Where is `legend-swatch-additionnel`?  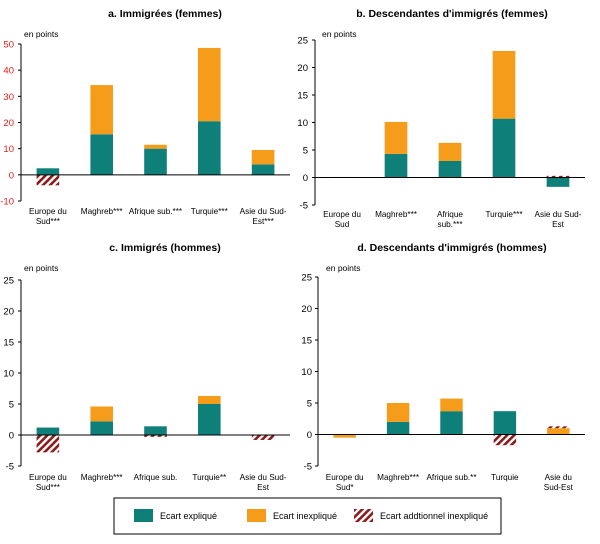 legend-swatch-additionnel is located at coordinates (363, 515).